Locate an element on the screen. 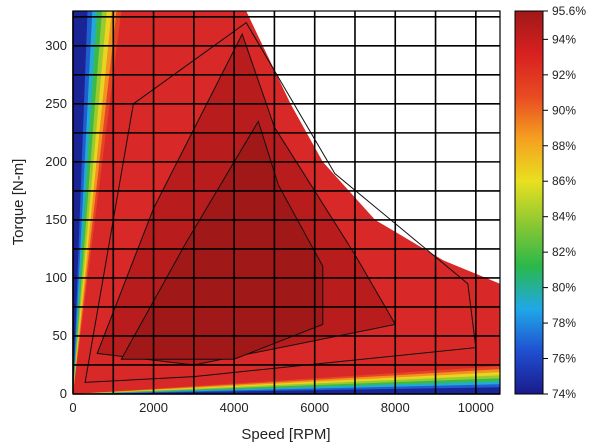  y-axis-label: Torque [N-m] is located at coordinates (18, 202).